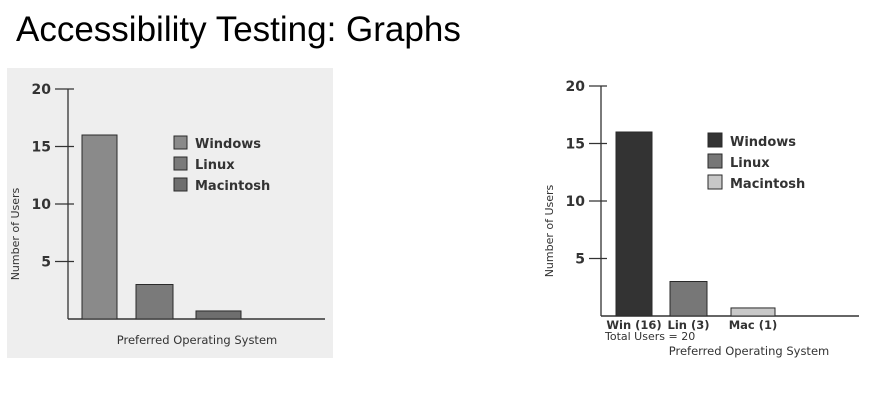 The width and height of the screenshot is (876, 410). I want to click on category-label: Lin (3), so click(689, 325).